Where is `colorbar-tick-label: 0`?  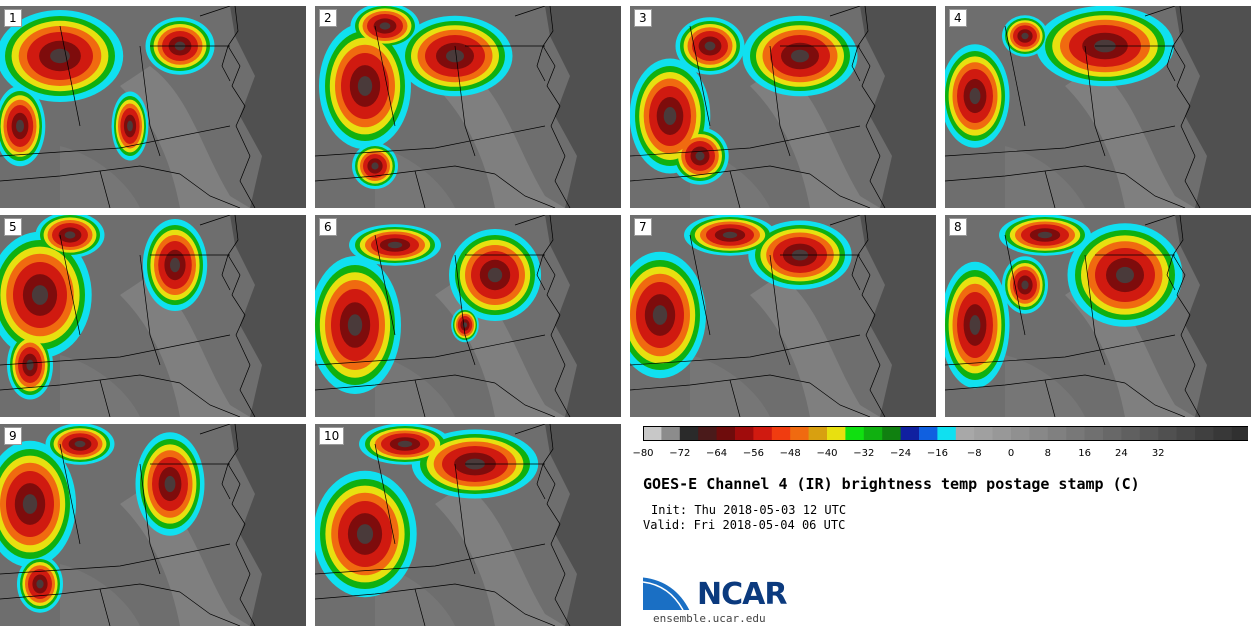 colorbar-tick-label: 0 is located at coordinates (1011, 453).